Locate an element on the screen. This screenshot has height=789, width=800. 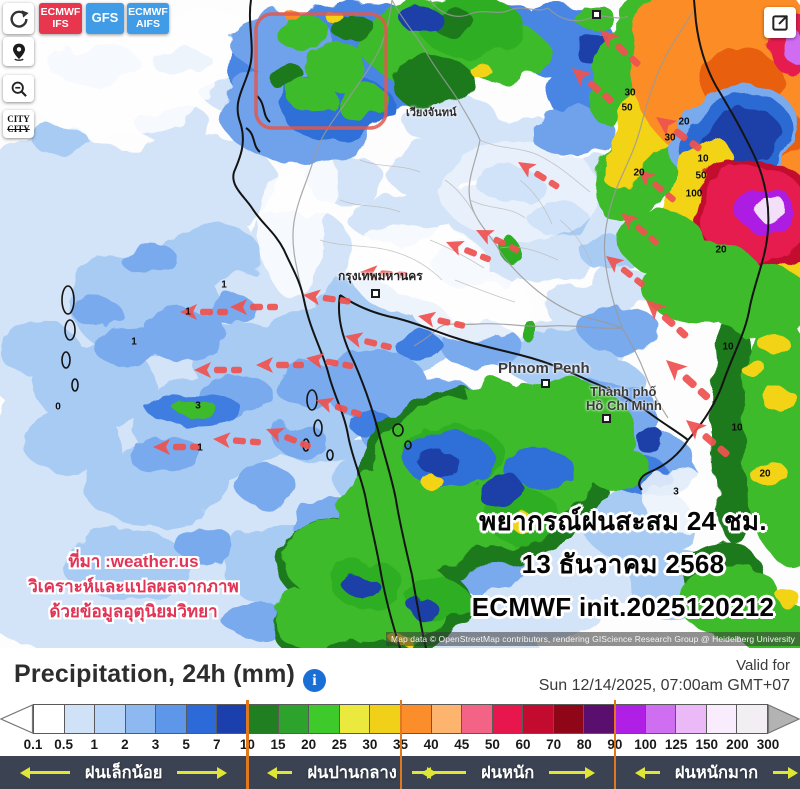
model-button-ecmwf-ifs: ECMWF IFS is located at coordinates (60, 18).